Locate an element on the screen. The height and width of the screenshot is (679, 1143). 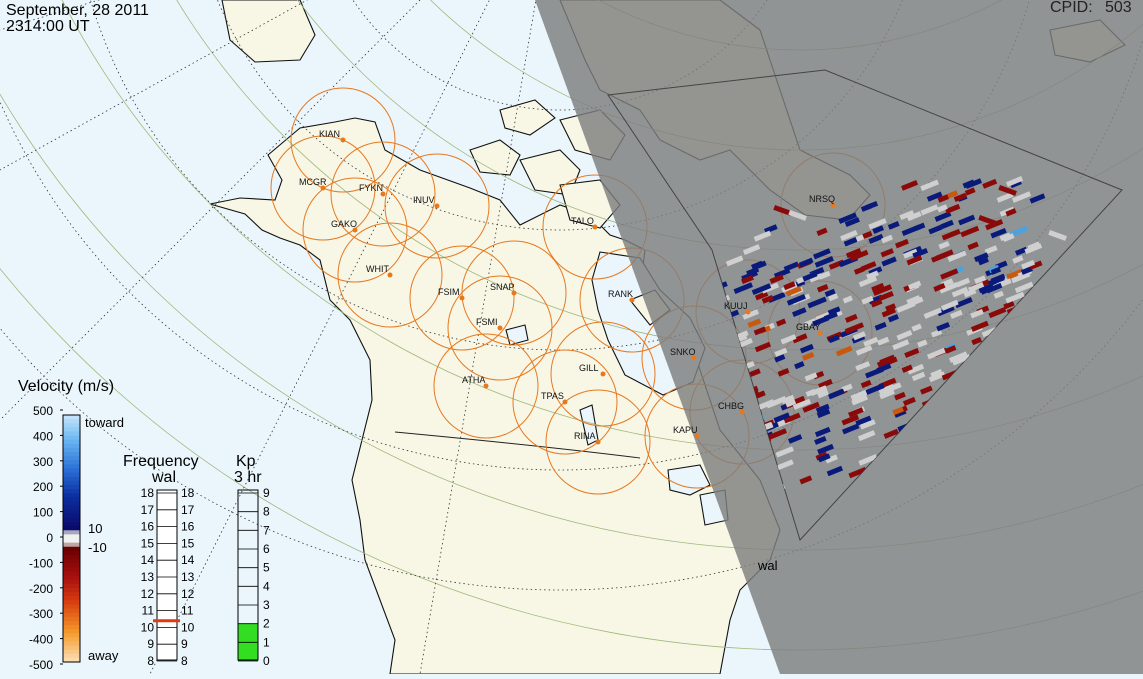
station-label: GILL is located at coordinates (589, 368).